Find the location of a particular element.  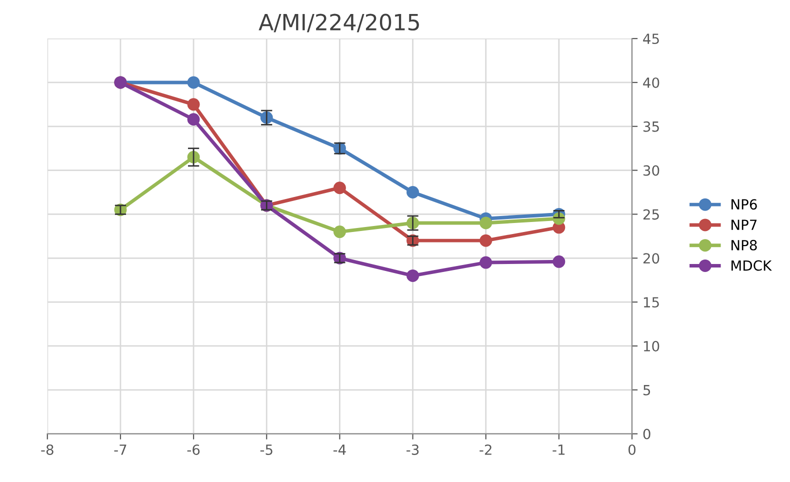

x-tick-label: -2 is located at coordinates (486, 449).